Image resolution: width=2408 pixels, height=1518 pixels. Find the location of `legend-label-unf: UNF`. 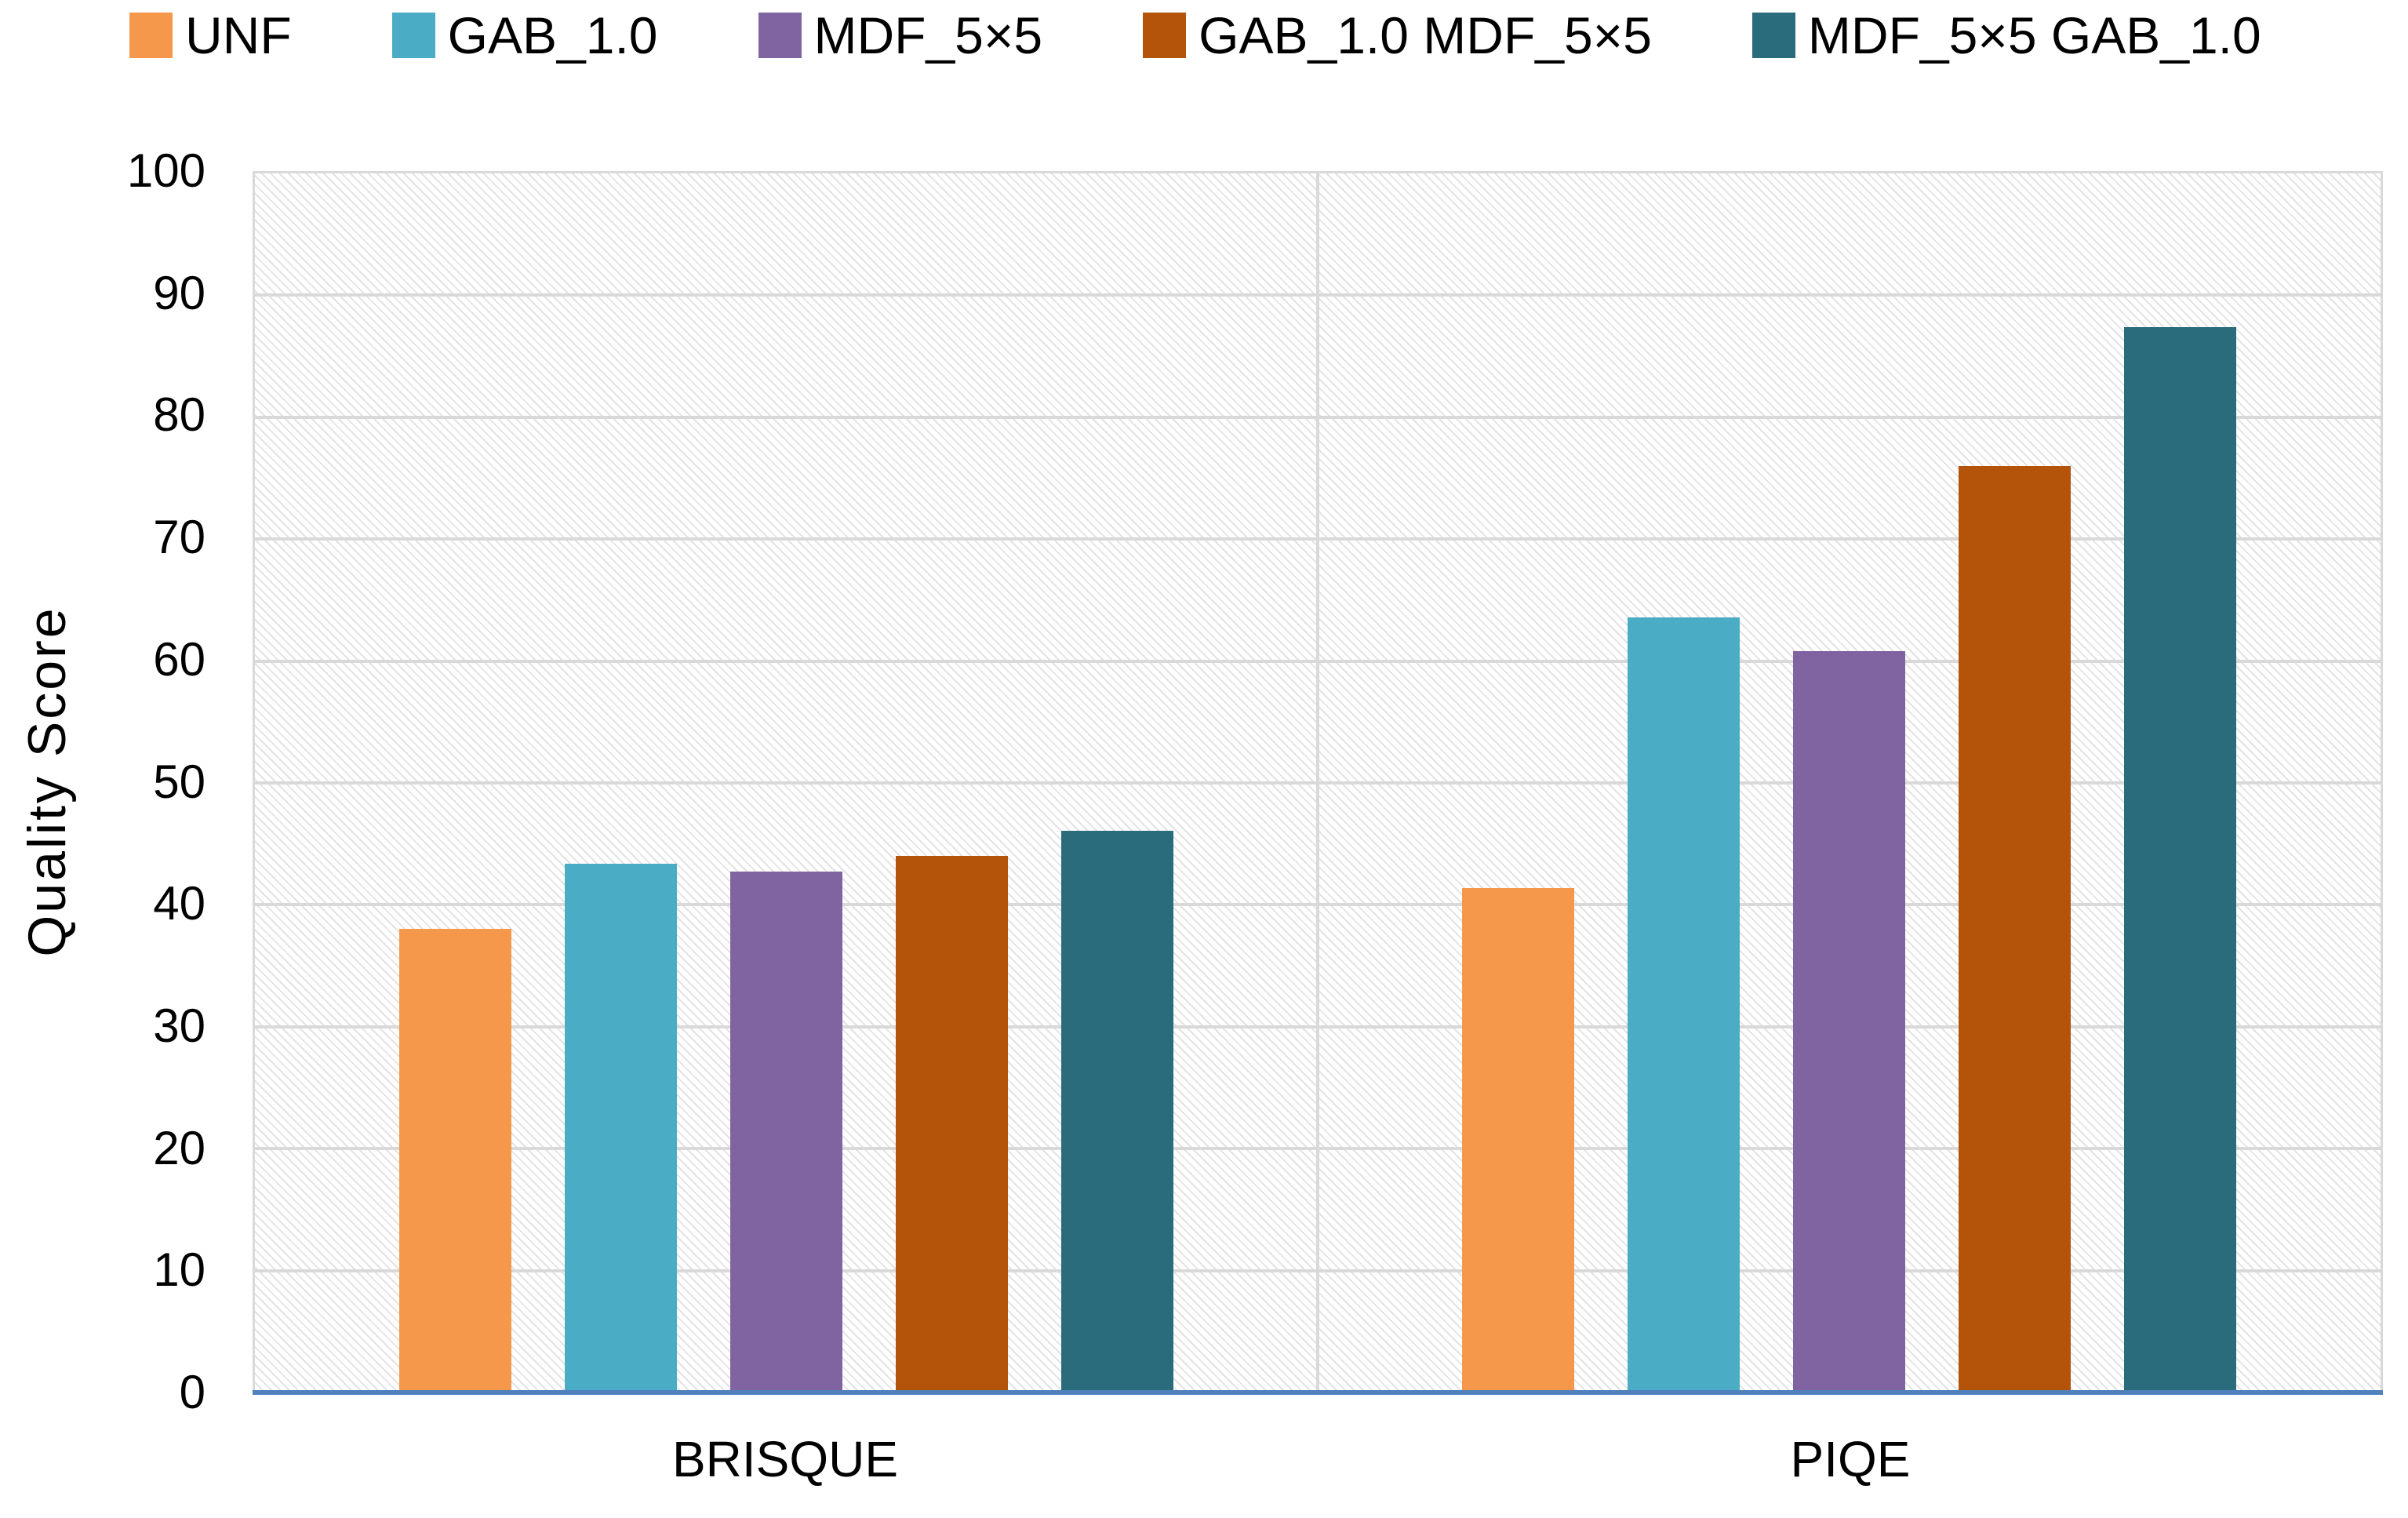

legend-label-unf: UNF is located at coordinates (238, 35).